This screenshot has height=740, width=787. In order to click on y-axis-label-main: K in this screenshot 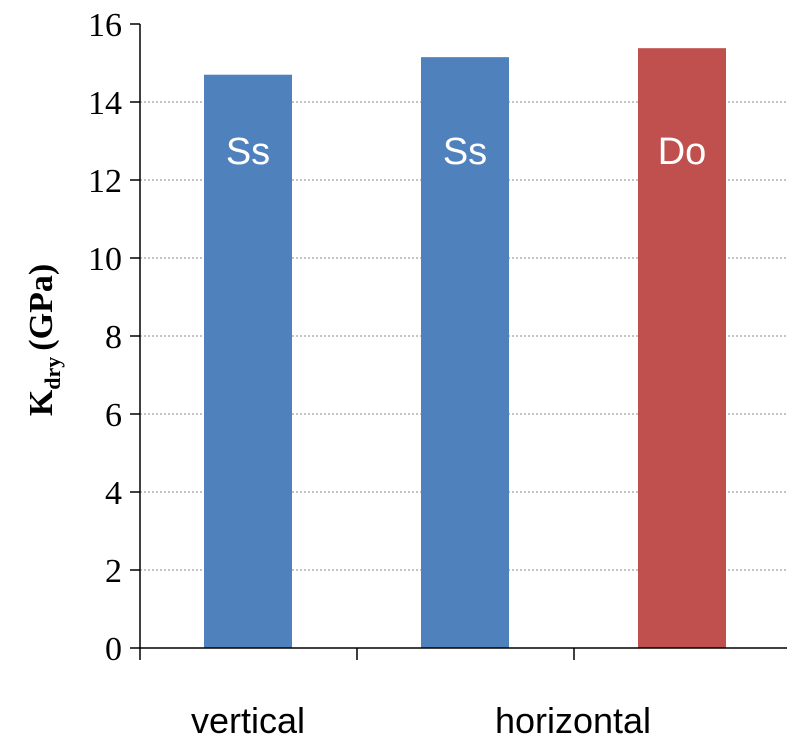, I will do `click(41, 402)`.